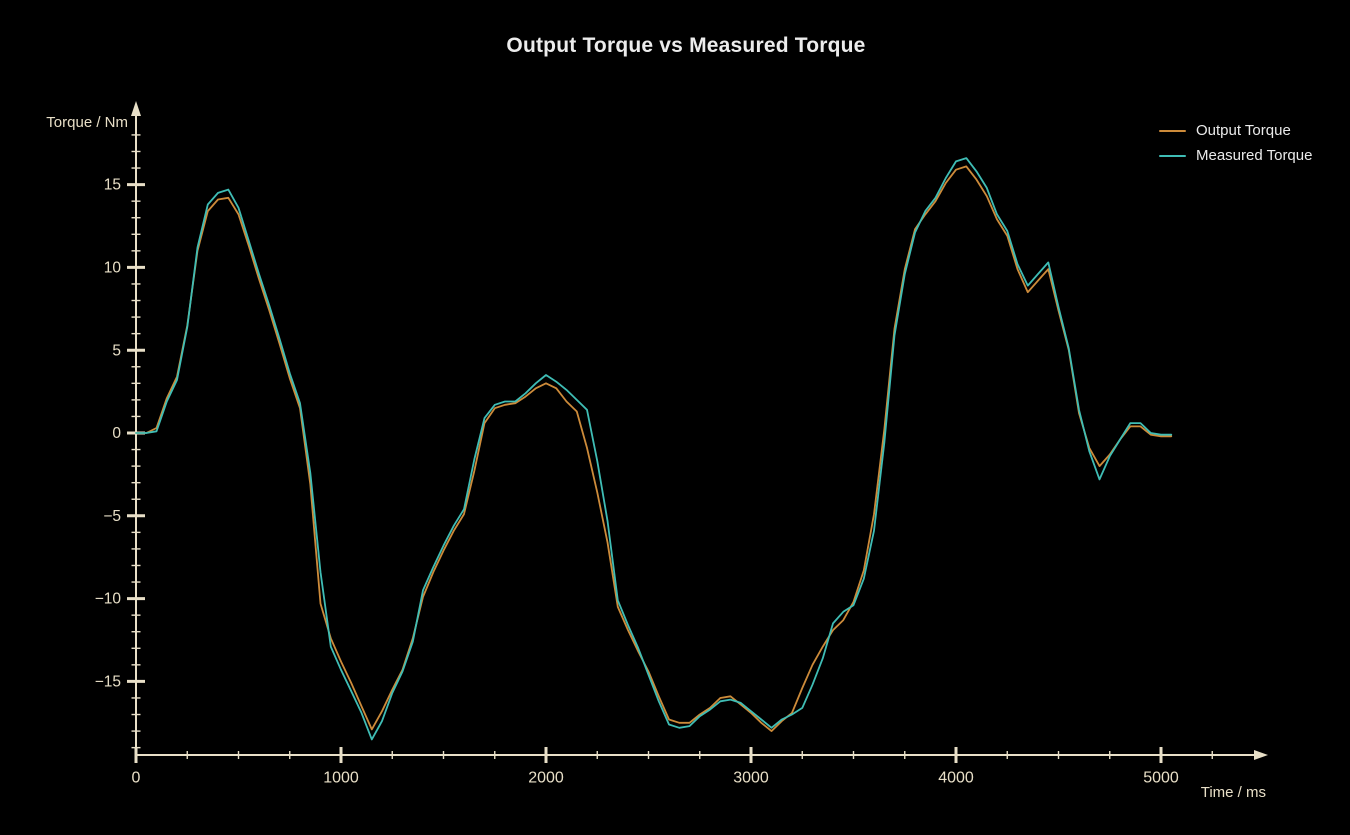 The width and height of the screenshot is (1350, 835). What do you see at coordinates (1161, 777) in the screenshot?
I see `x-tick-label: 5000` at bounding box center [1161, 777].